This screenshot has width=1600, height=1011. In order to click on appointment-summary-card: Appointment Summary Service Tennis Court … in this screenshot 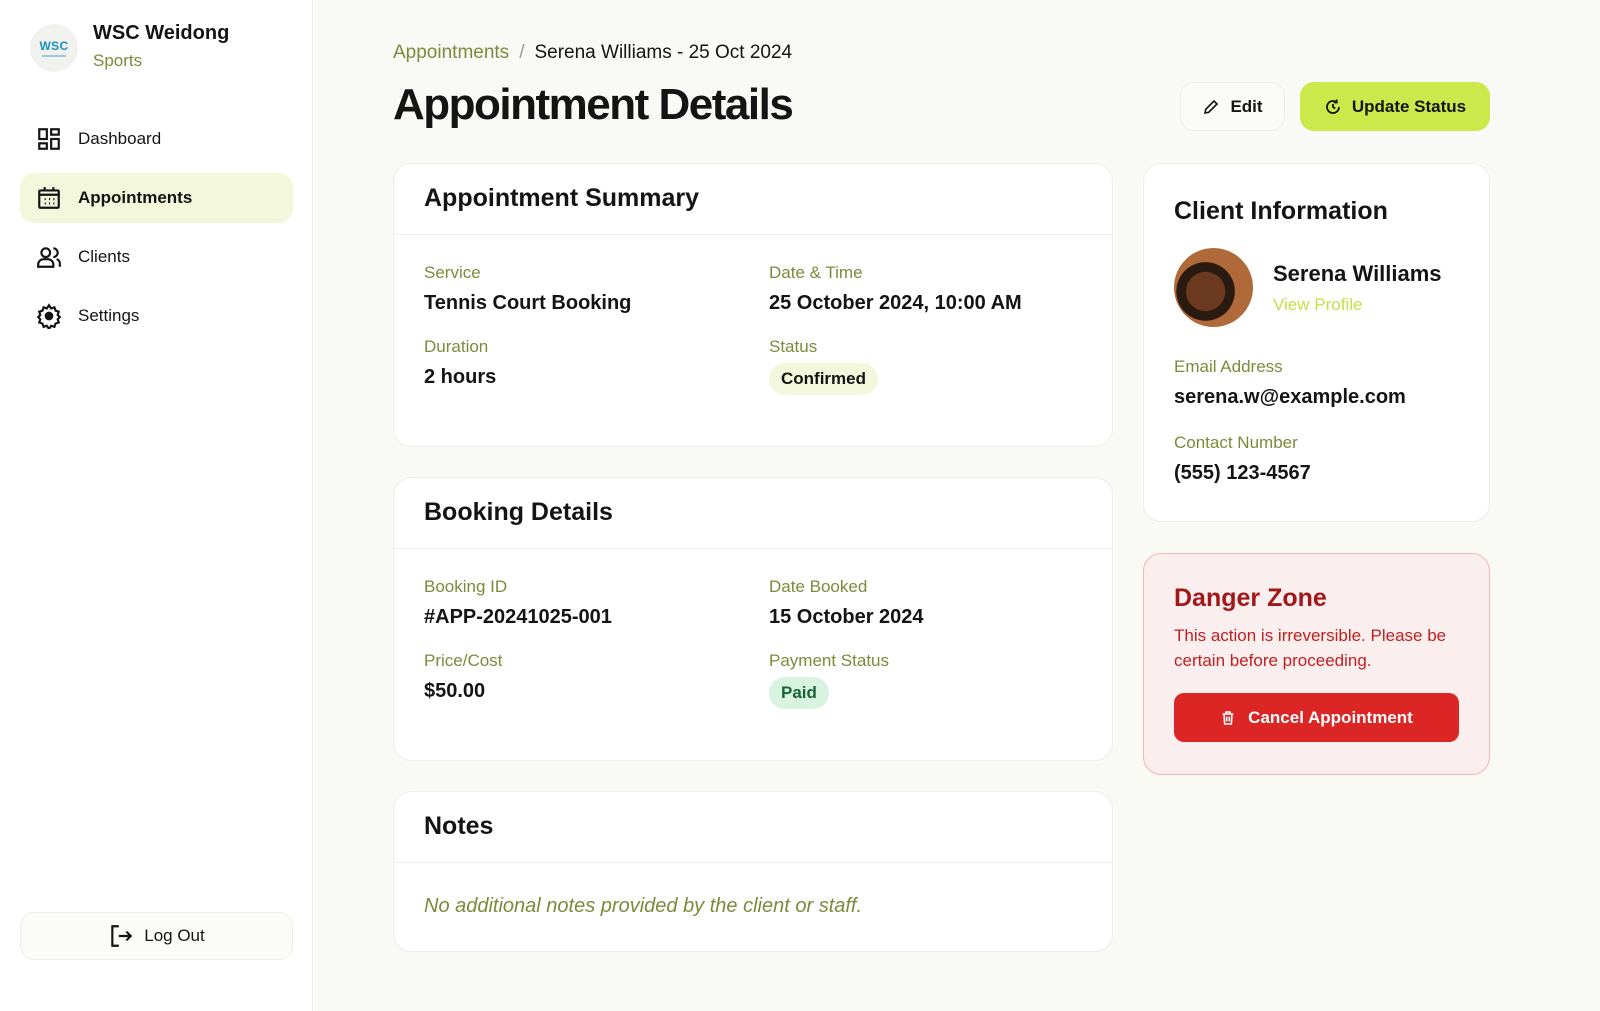, I will do `click(753, 305)`.